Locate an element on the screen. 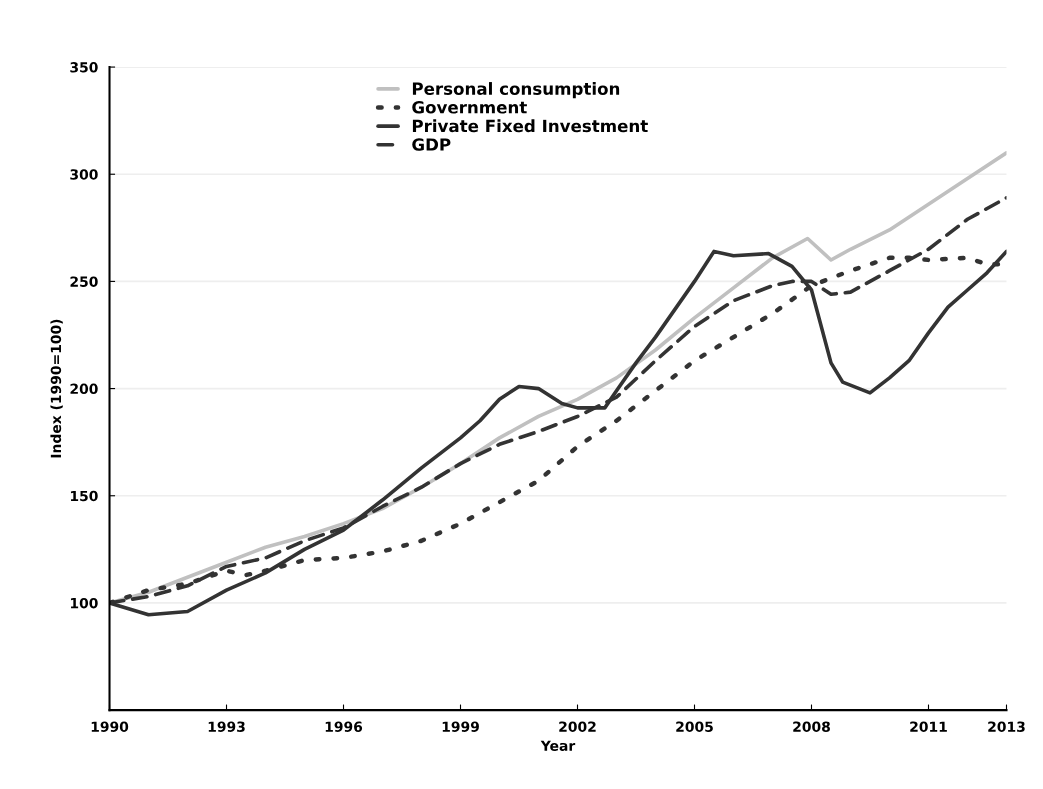 This screenshot has height=789, width=1043. legend-label: GDP is located at coordinates (431, 144).